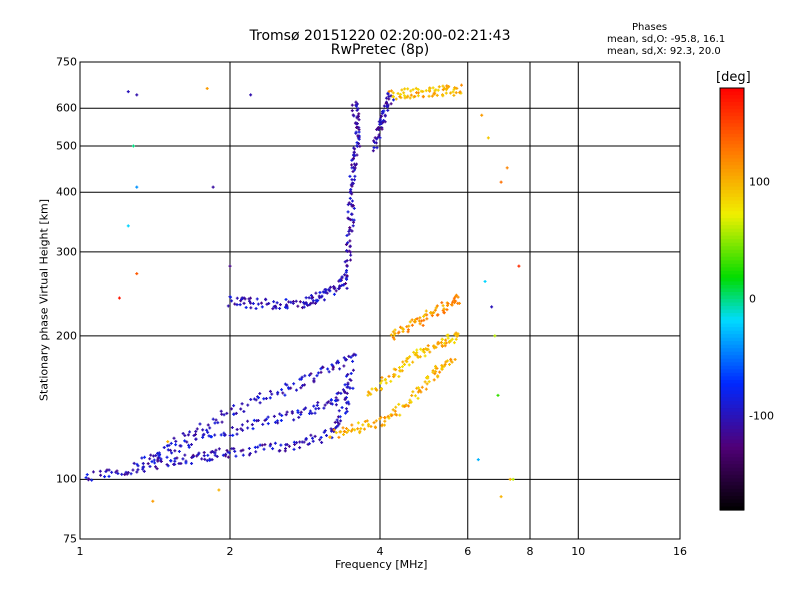 This screenshot has height=600, width=800. I want to click on chart-subtitle: RwPretec (8p), so click(380, 50).